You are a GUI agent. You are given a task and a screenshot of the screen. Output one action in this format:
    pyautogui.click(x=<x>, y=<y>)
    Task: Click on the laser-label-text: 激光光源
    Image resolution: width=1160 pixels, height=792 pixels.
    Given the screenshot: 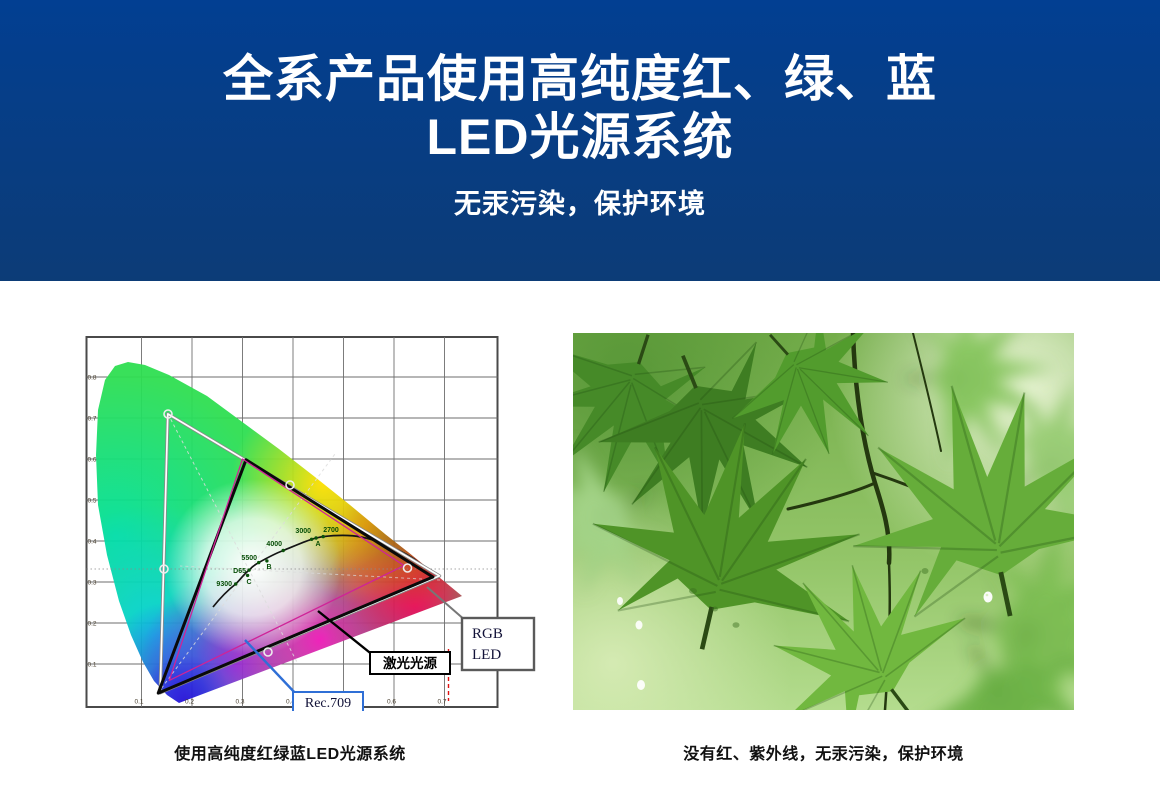 What is the action you would take?
    pyautogui.click(x=410, y=663)
    